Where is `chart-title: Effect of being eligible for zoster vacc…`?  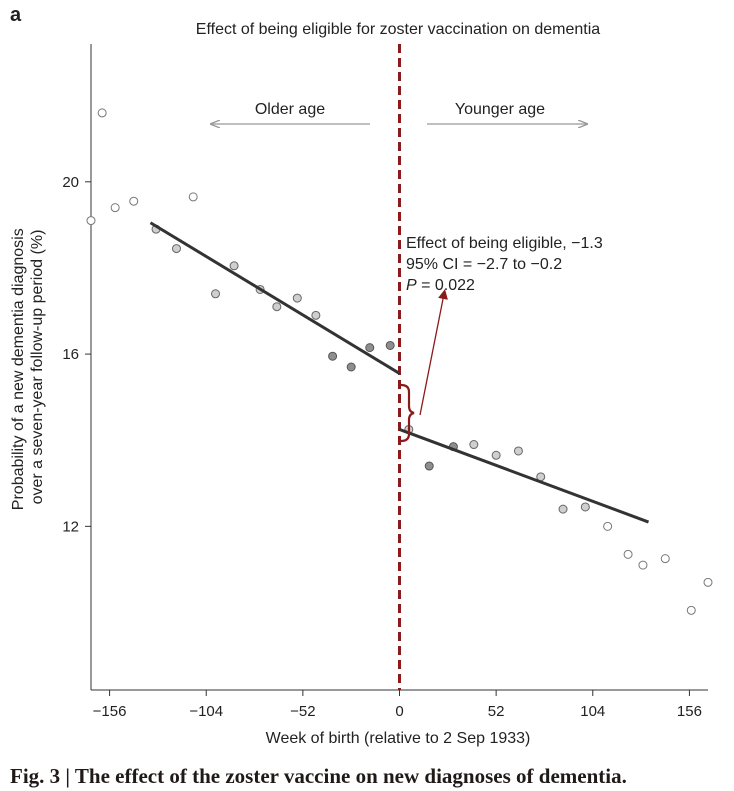 chart-title: Effect of being eligible for zoster vacc… is located at coordinates (398, 29).